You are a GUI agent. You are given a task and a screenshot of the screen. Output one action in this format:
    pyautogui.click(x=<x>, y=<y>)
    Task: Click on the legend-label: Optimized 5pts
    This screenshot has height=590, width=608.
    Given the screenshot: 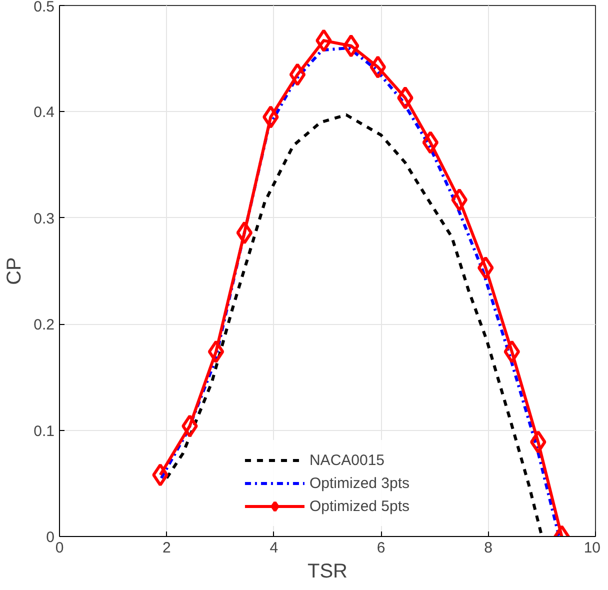 What is the action you would take?
    pyautogui.click(x=359, y=506)
    